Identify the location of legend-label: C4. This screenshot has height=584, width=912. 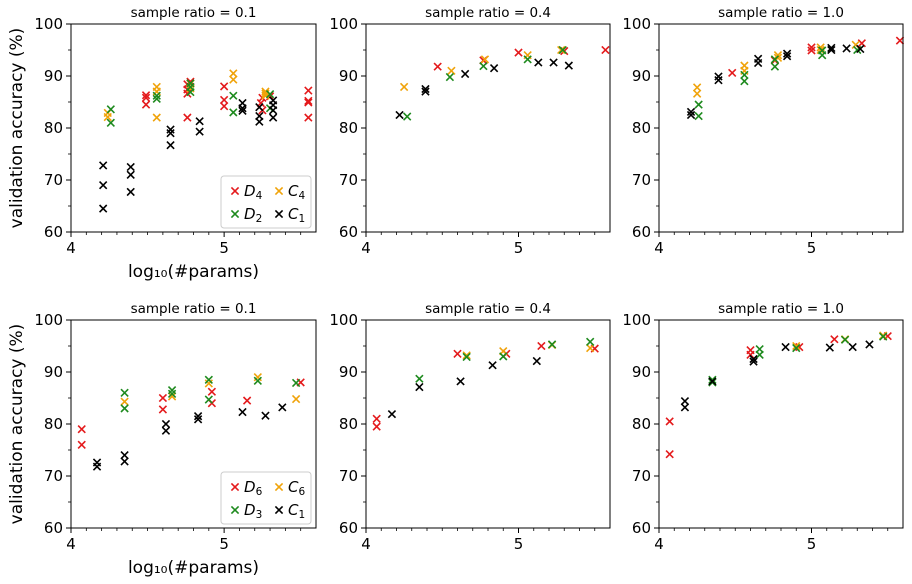
(296, 192).